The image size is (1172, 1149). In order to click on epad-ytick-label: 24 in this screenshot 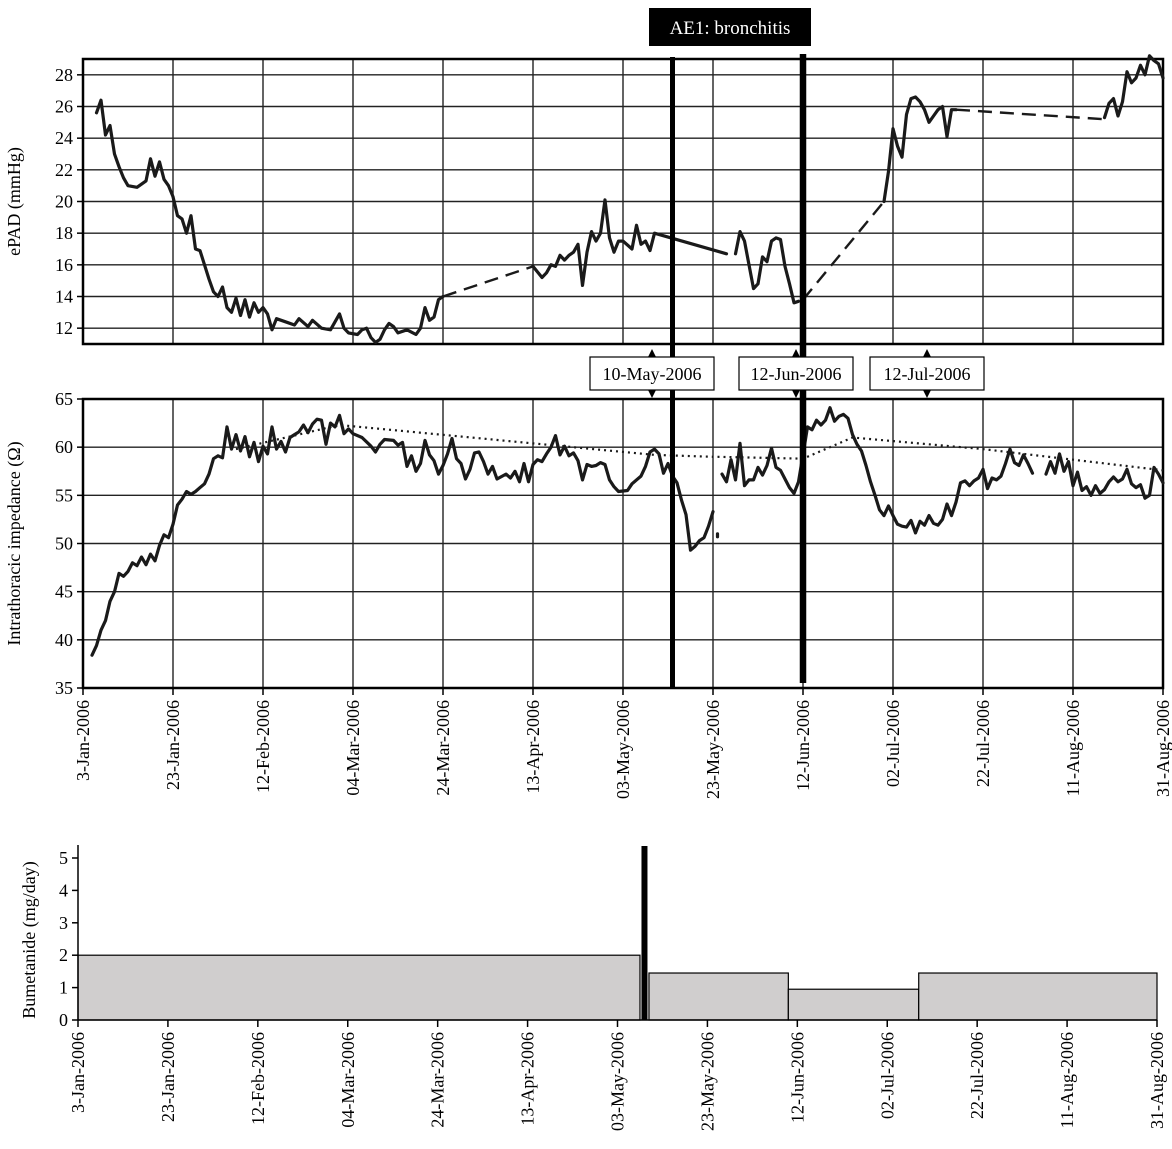, I will do `click(64, 138)`.